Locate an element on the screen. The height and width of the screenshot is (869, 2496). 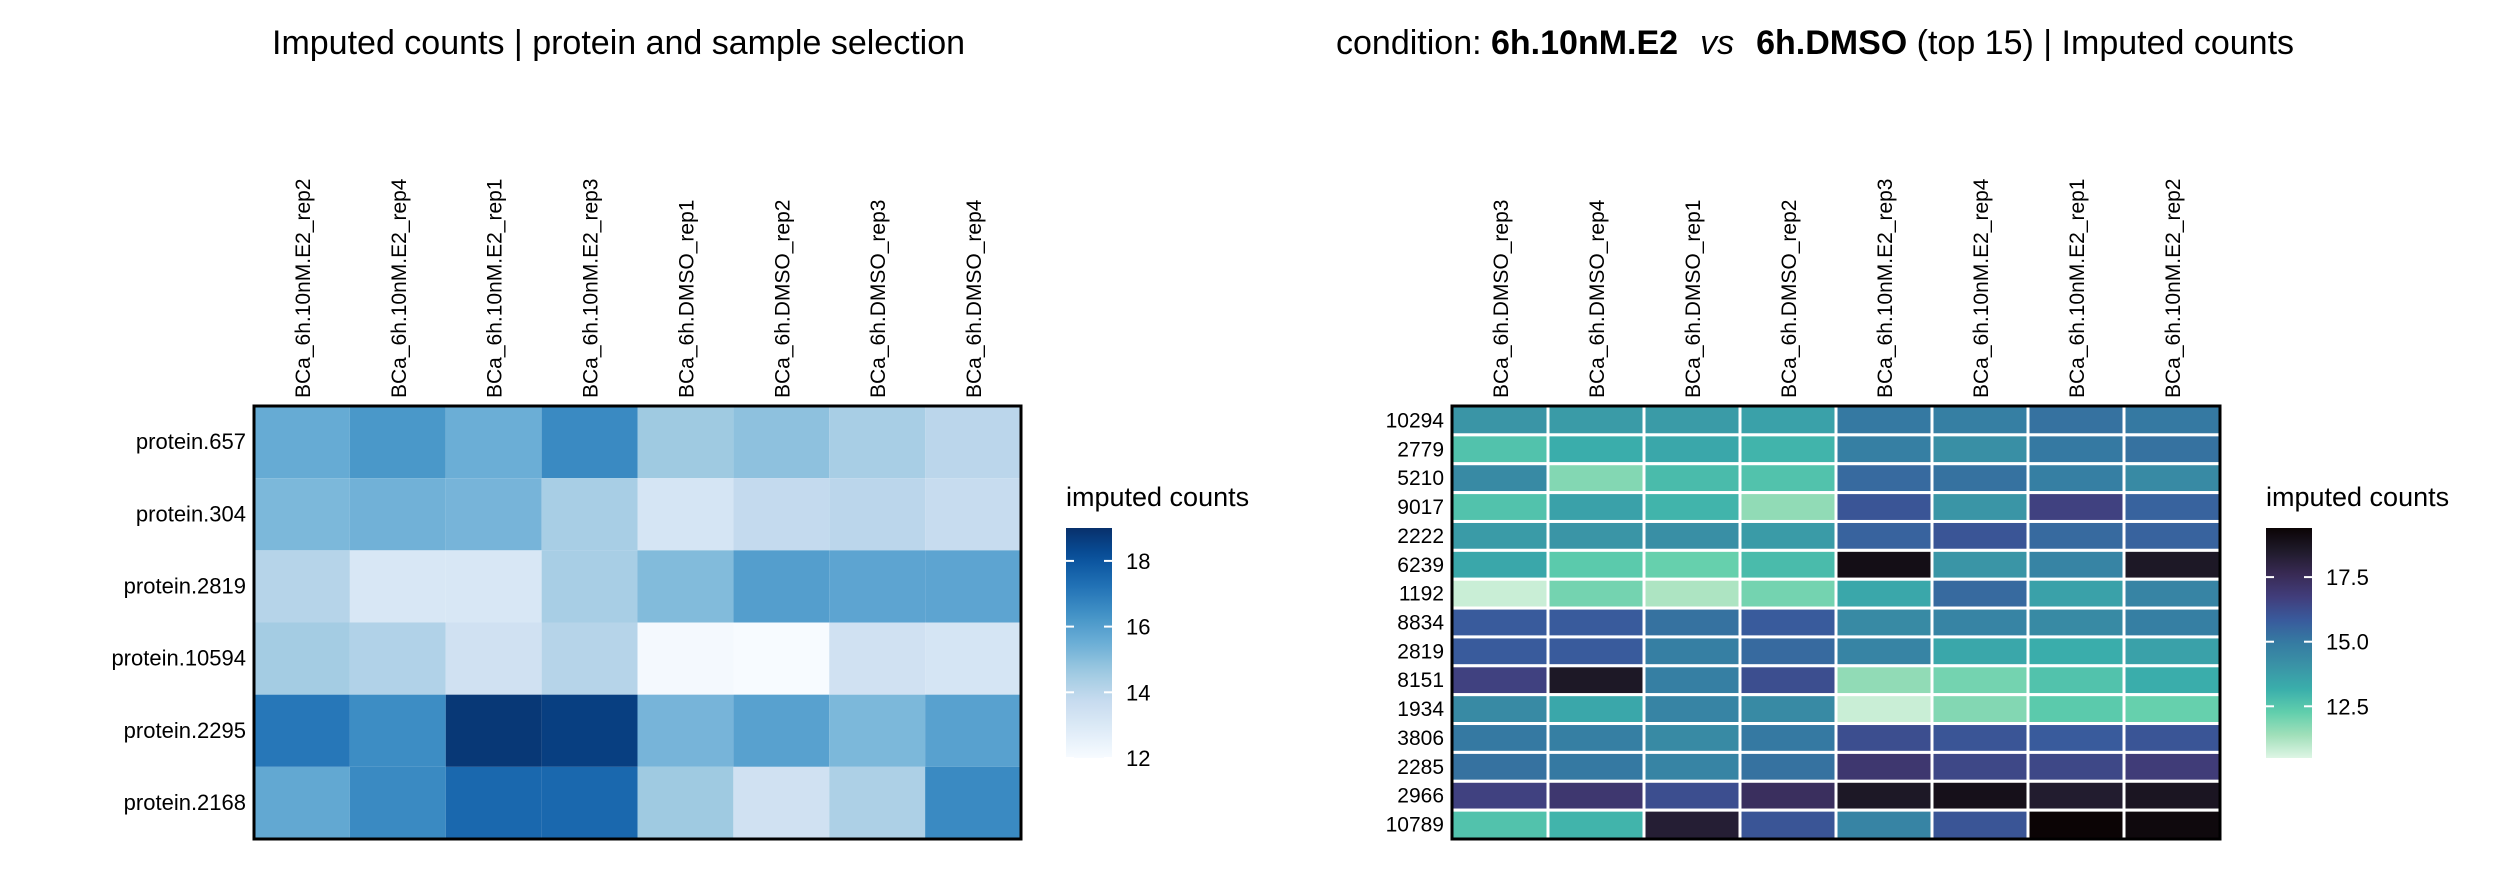
right-legend-ticks: 12.5 15.0 17.5 is located at coordinates (2317, 642).